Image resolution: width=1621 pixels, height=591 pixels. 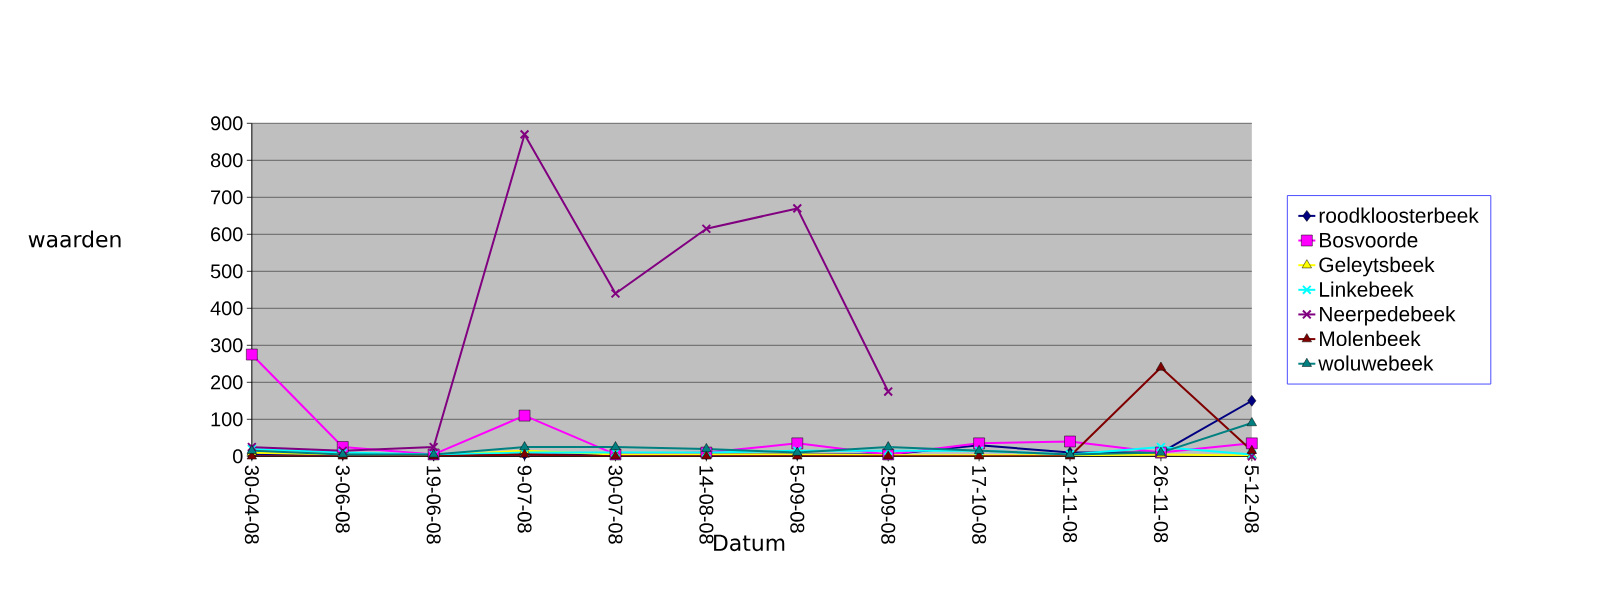 What do you see at coordinates (1370, 338) in the screenshot?
I see `legend-label: Molenbeek` at bounding box center [1370, 338].